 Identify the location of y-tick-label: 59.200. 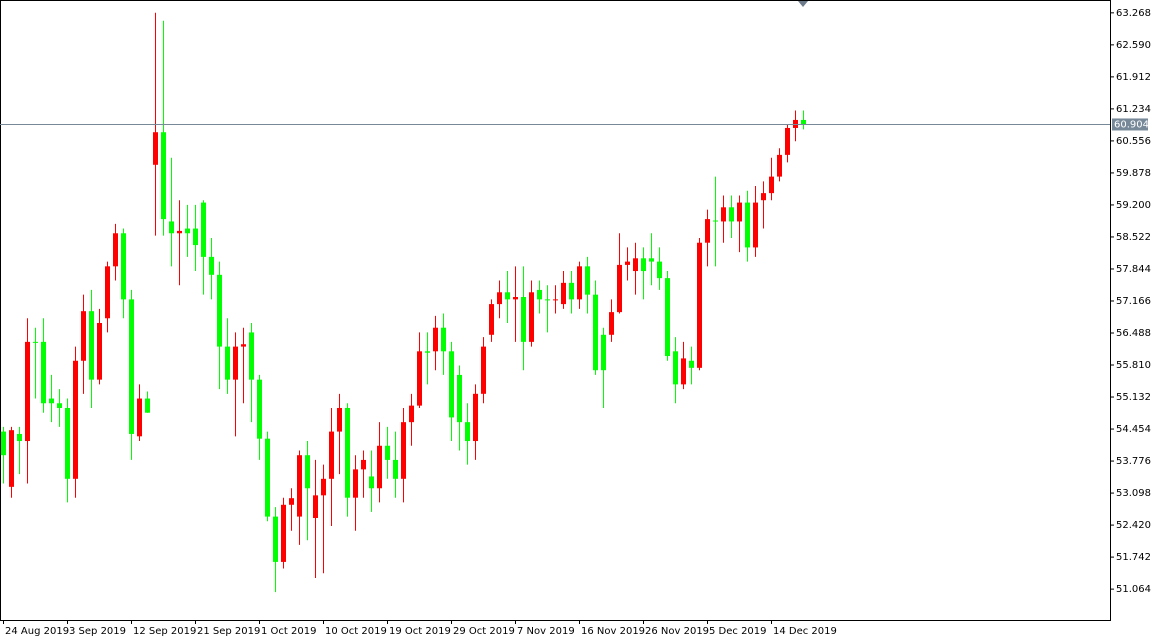
(1133, 205).